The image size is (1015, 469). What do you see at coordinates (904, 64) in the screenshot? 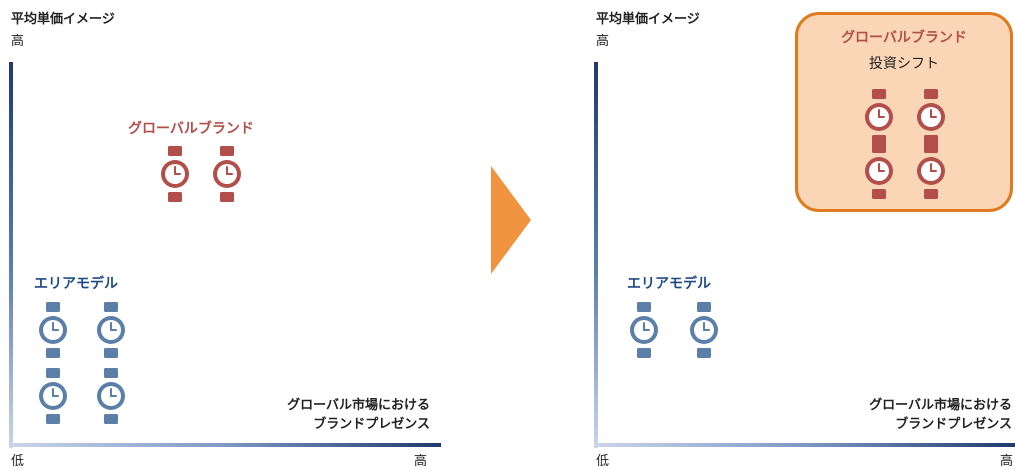
I see `investment-shift-label: 投資シフト` at bounding box center [904, 64].